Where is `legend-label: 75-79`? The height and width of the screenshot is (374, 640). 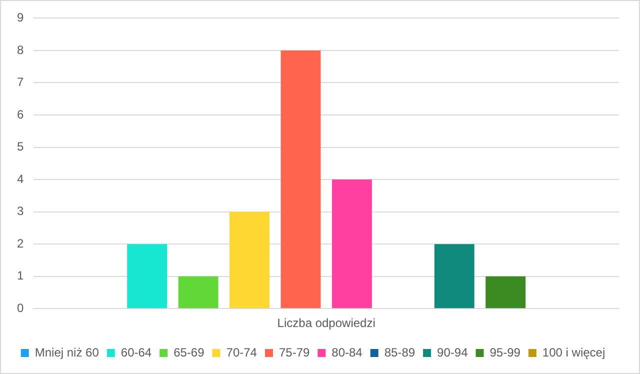 legend-label: 75-79 is located at coordinates (294, 352).